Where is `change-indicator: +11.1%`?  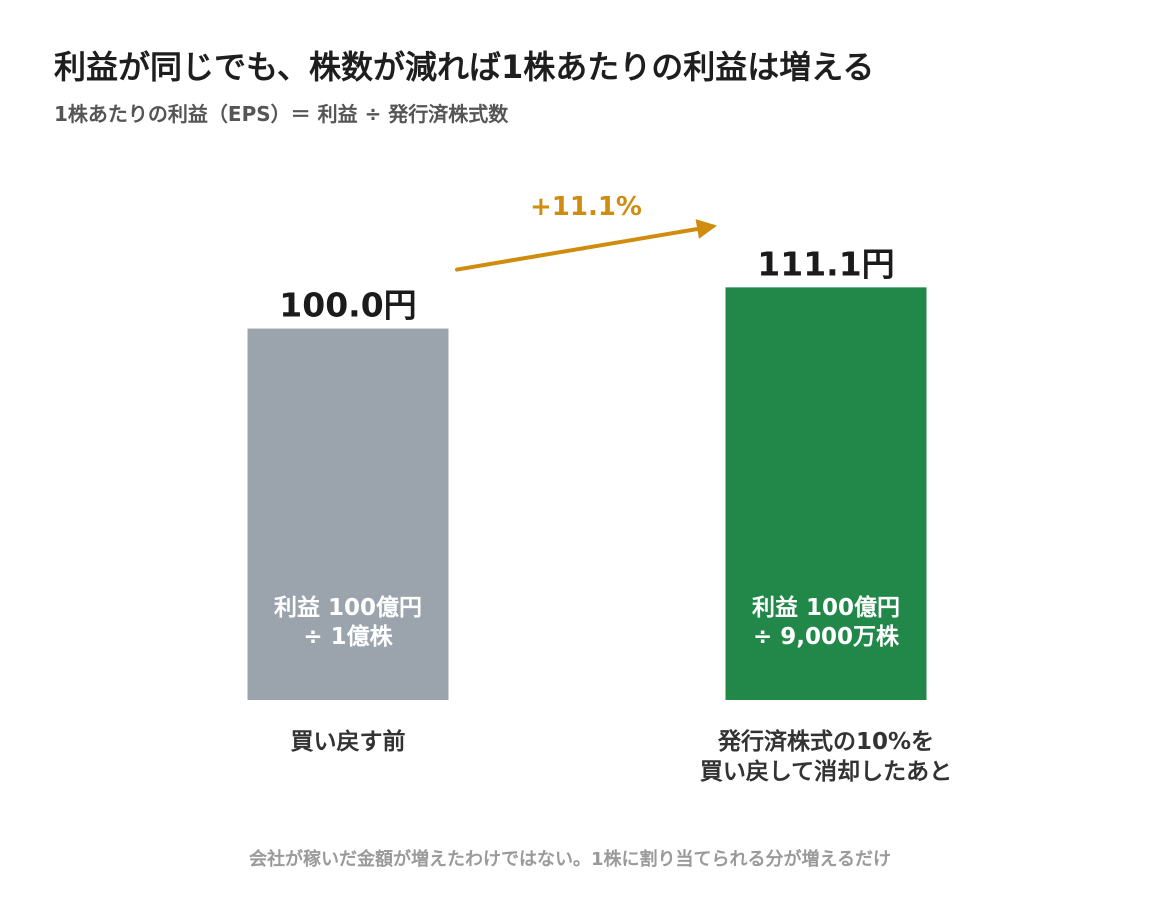
change-indicator: +11.1% is located at coordinates (586, 232).